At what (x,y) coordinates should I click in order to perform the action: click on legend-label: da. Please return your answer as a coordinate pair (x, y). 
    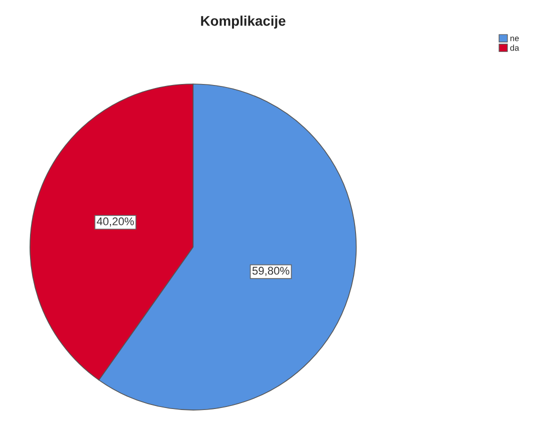
    Looking at the image, I should click on (515, 47).